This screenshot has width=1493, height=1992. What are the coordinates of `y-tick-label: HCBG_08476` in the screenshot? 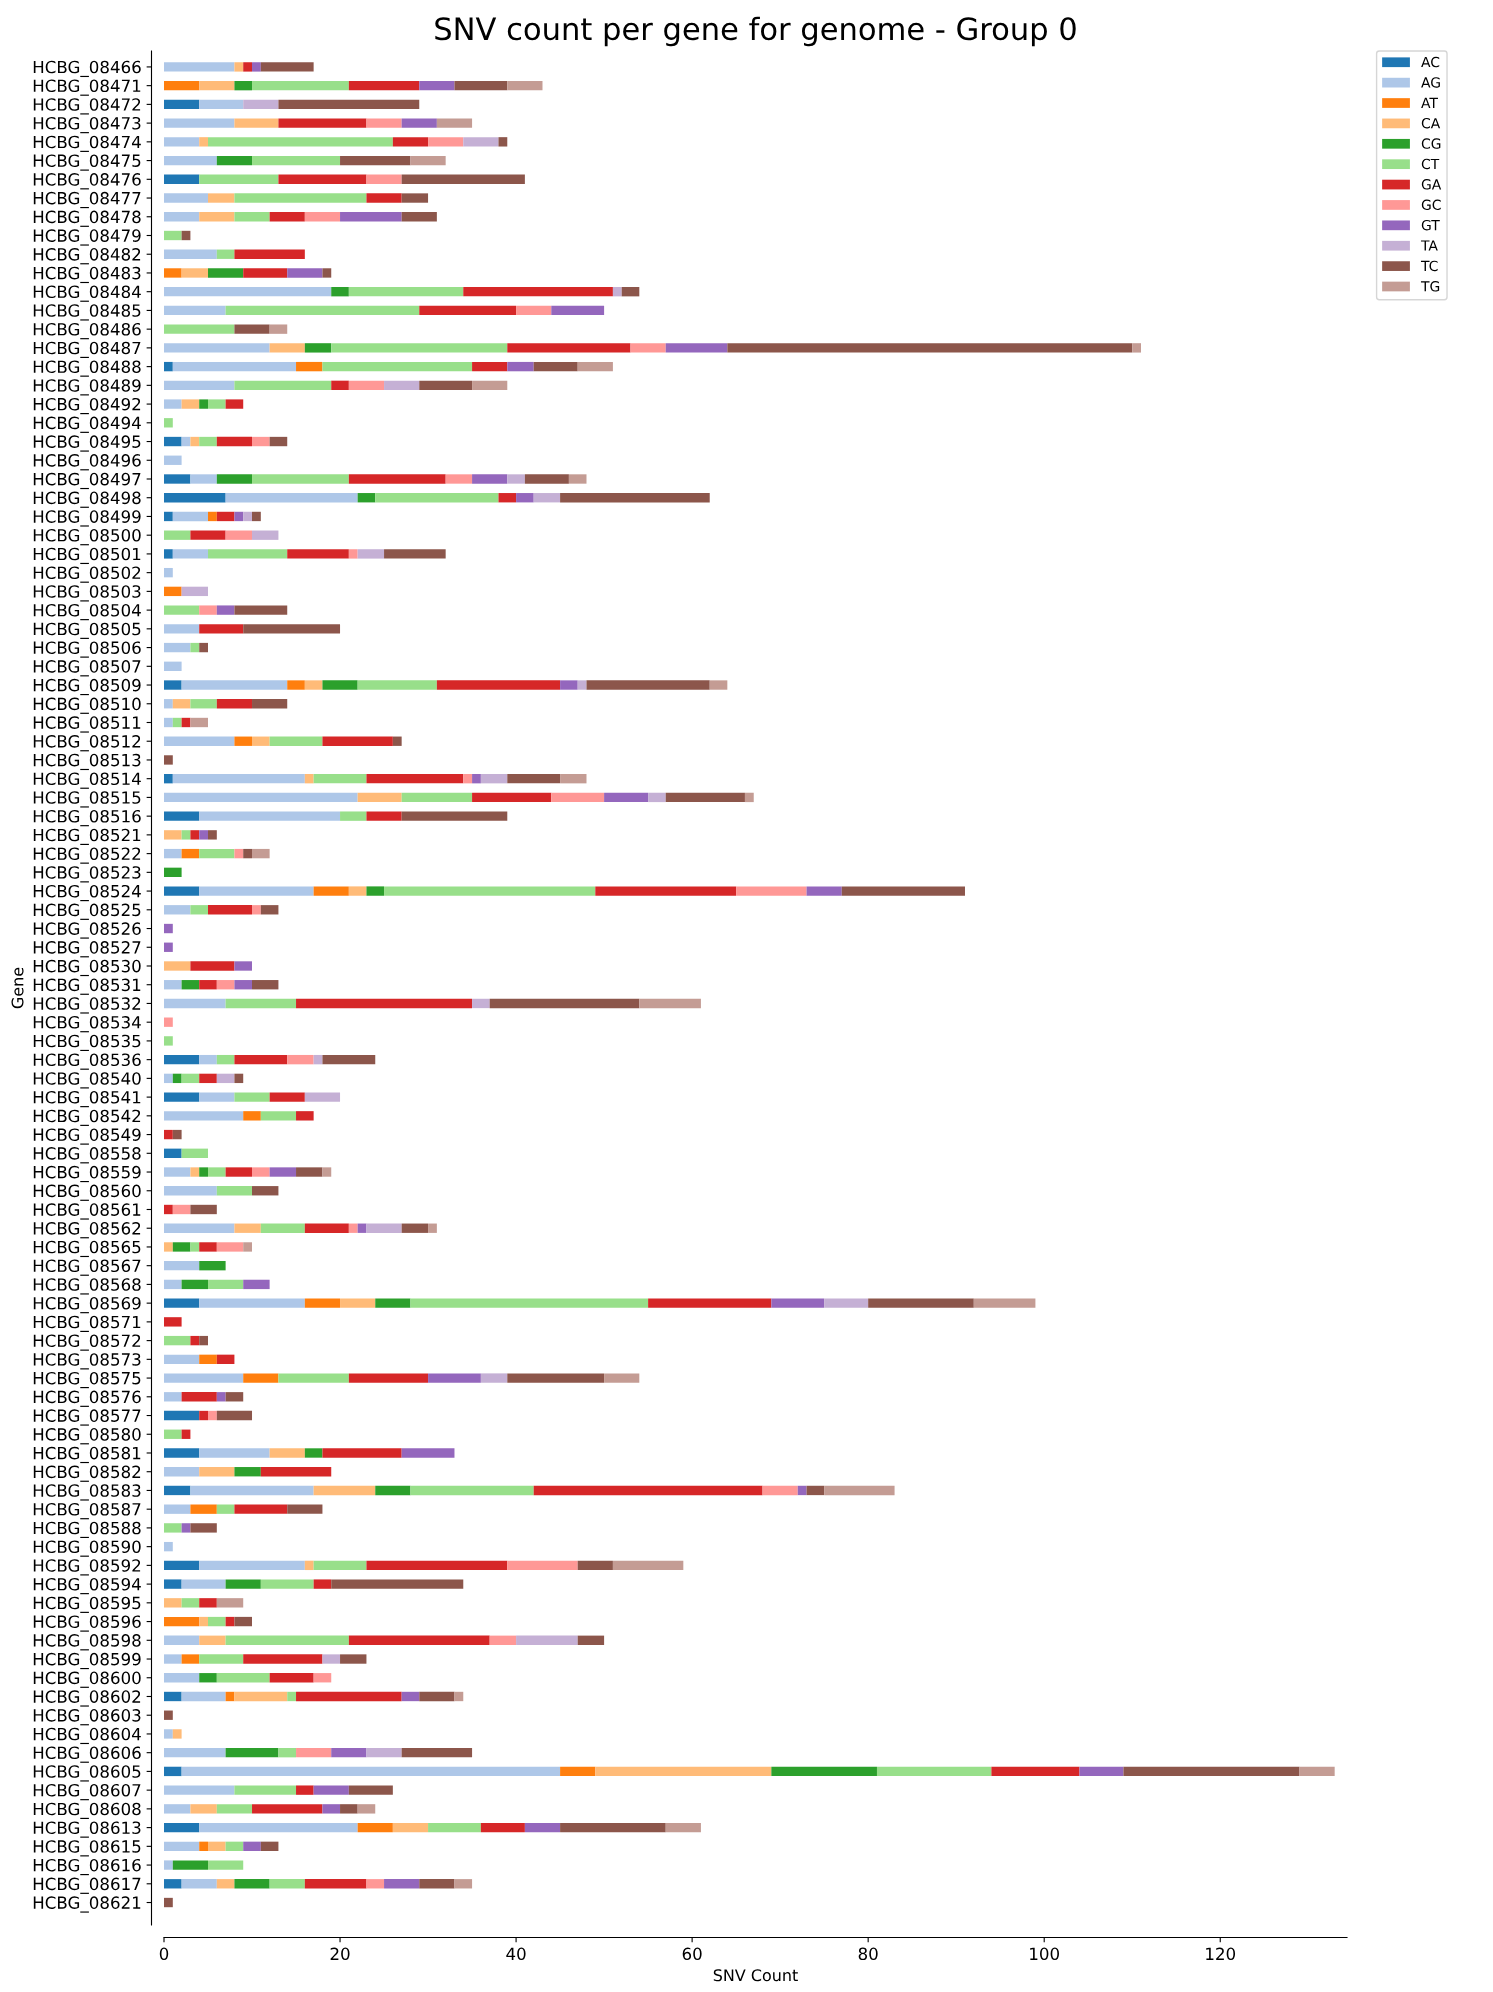 It's located at (87, 181).